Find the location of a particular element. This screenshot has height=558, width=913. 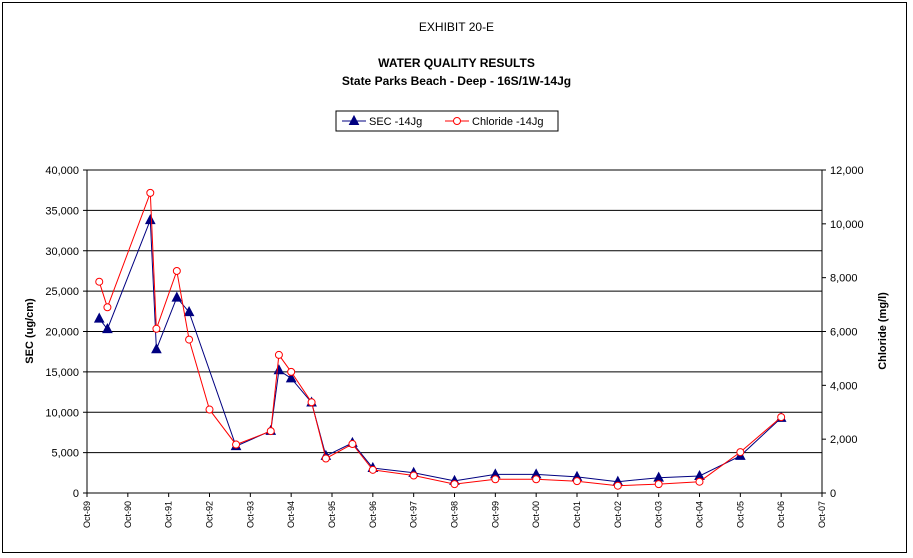

right-tick-label: 2,000 is located at coordinates (844, 440).